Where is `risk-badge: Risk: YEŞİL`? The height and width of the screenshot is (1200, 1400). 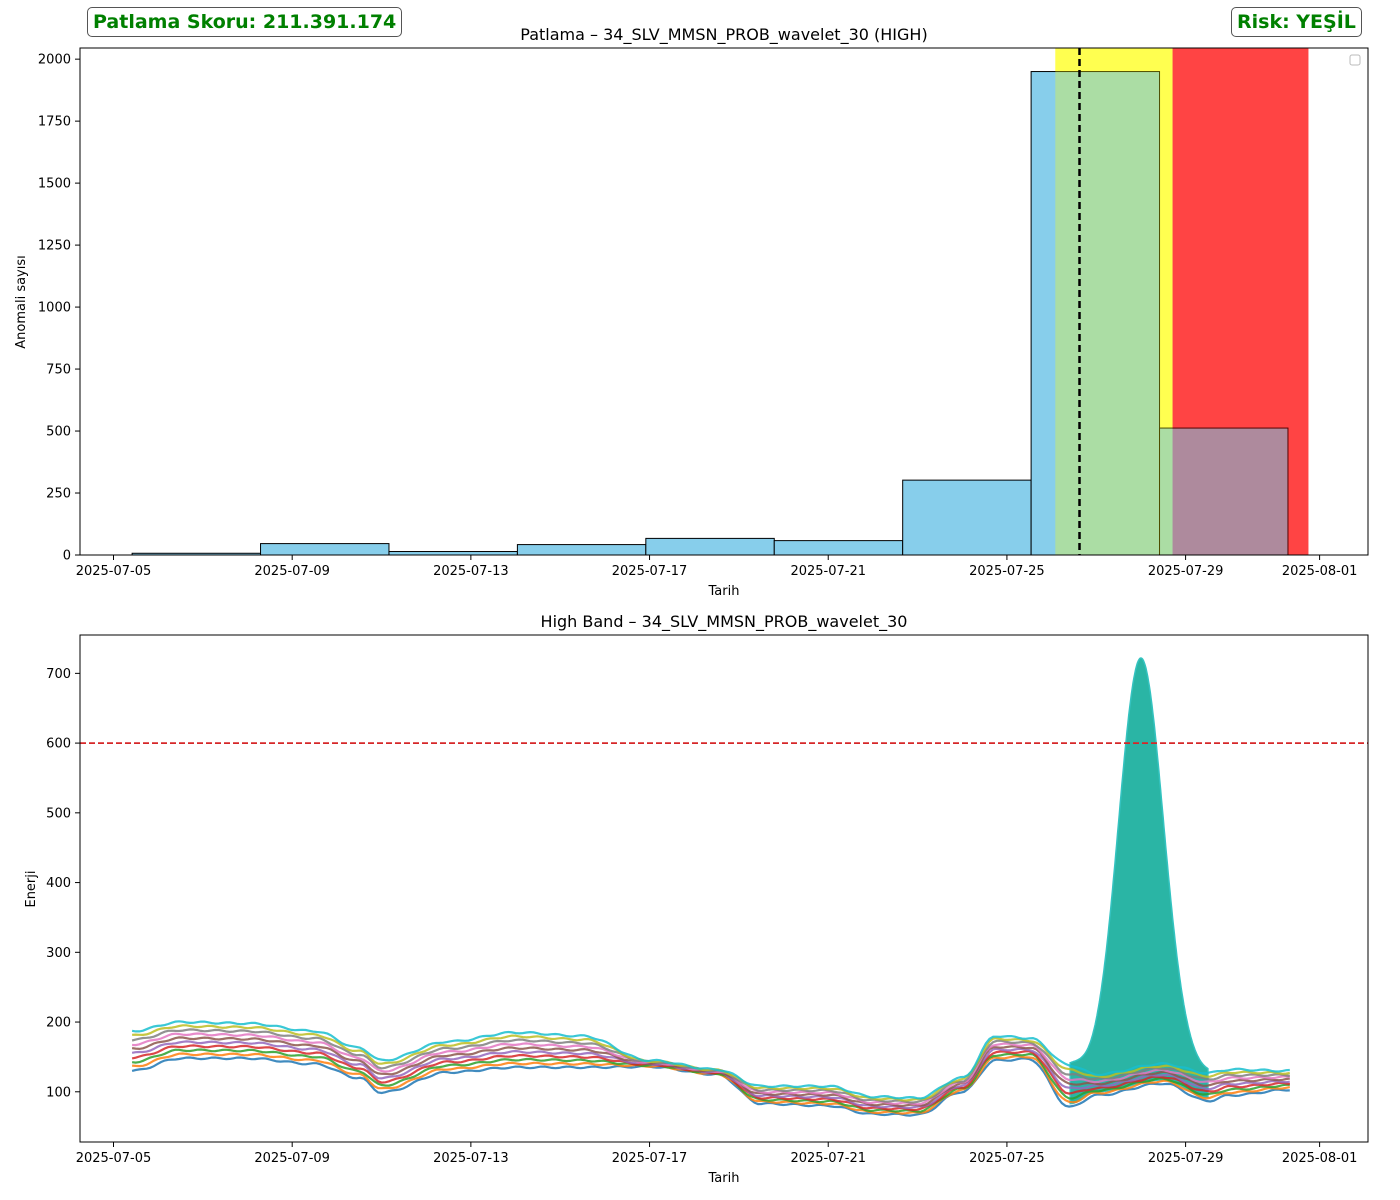 risk-badge: Risk: YEŞİL is located at coordinates (1296, 22).